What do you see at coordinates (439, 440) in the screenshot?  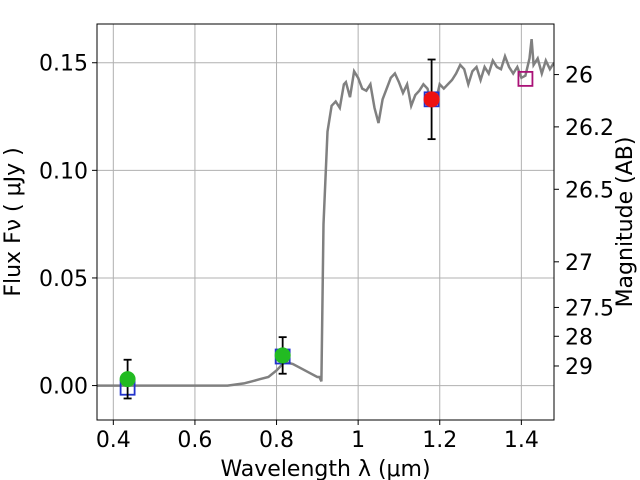 I see `x-tick-label: 1.2` at bounding box center [439, 440].